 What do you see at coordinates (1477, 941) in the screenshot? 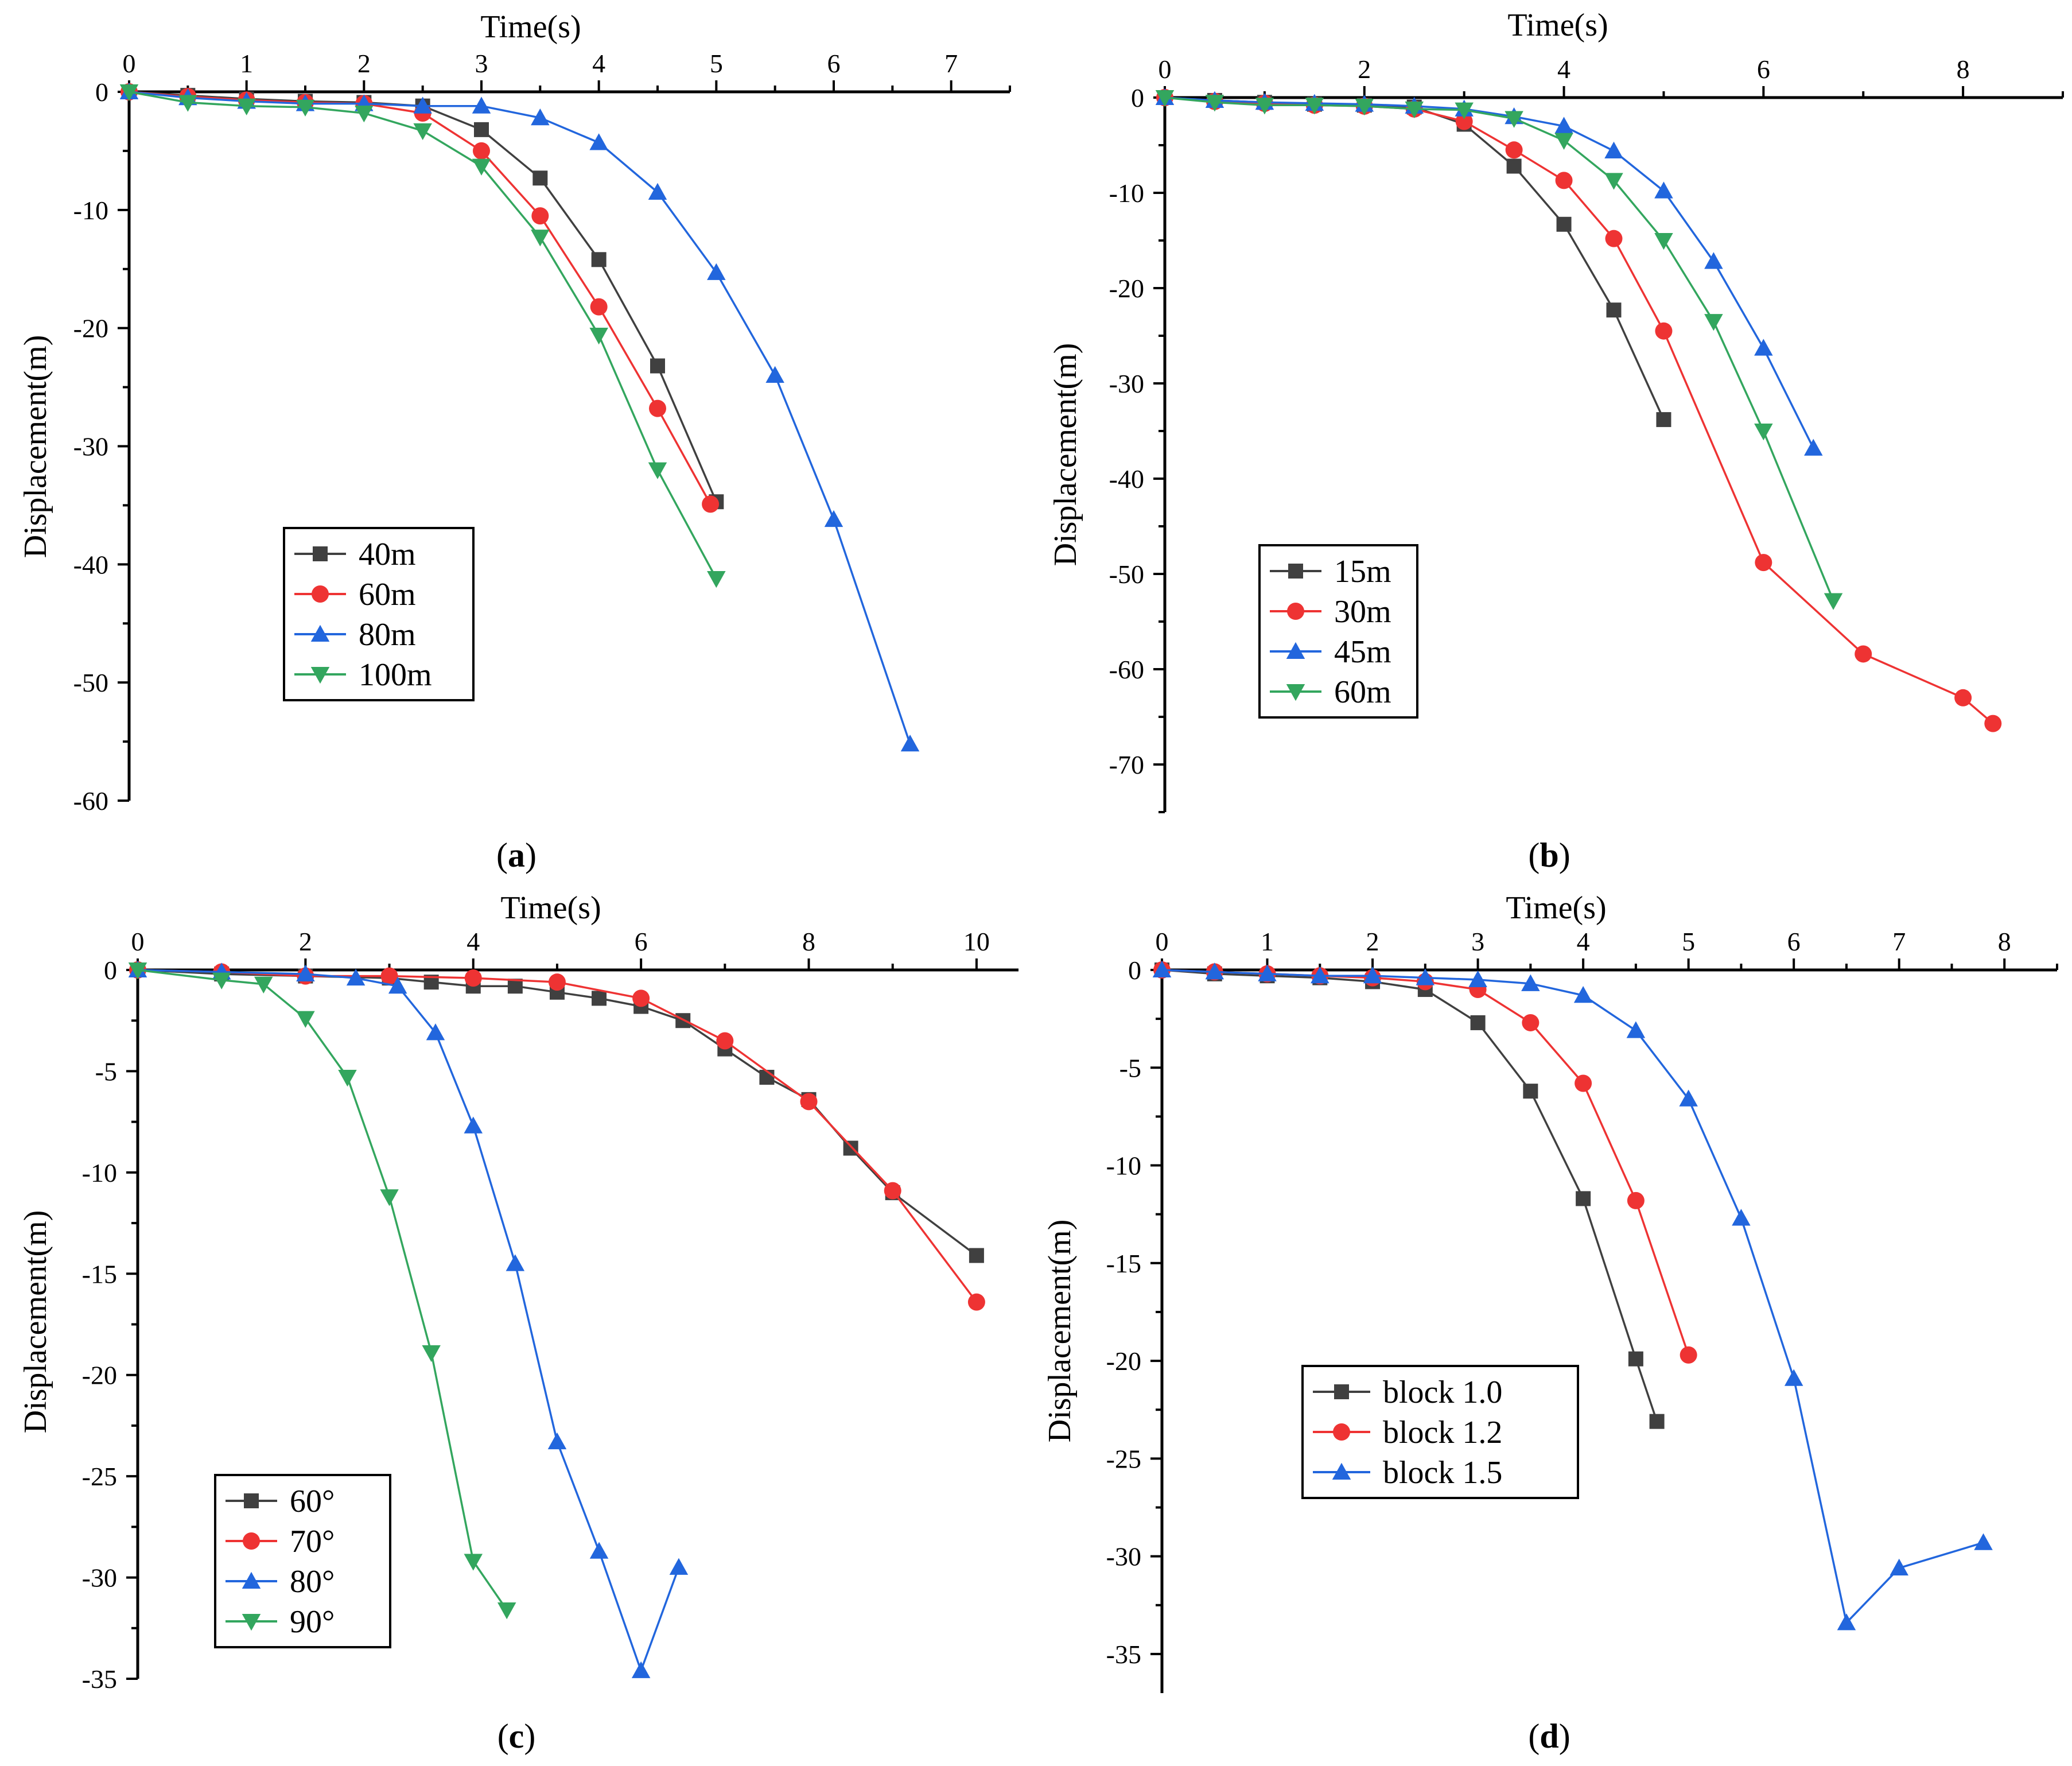
I see `x-tick-label: 3` at bounding box center [1477, 941].